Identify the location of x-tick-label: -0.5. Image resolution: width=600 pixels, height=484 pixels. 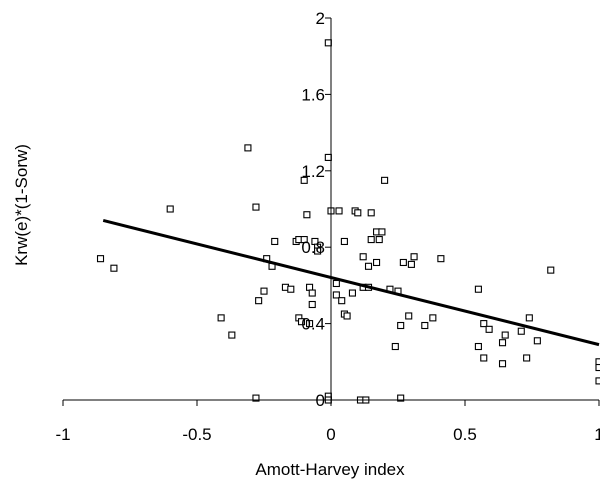
(196, 434).